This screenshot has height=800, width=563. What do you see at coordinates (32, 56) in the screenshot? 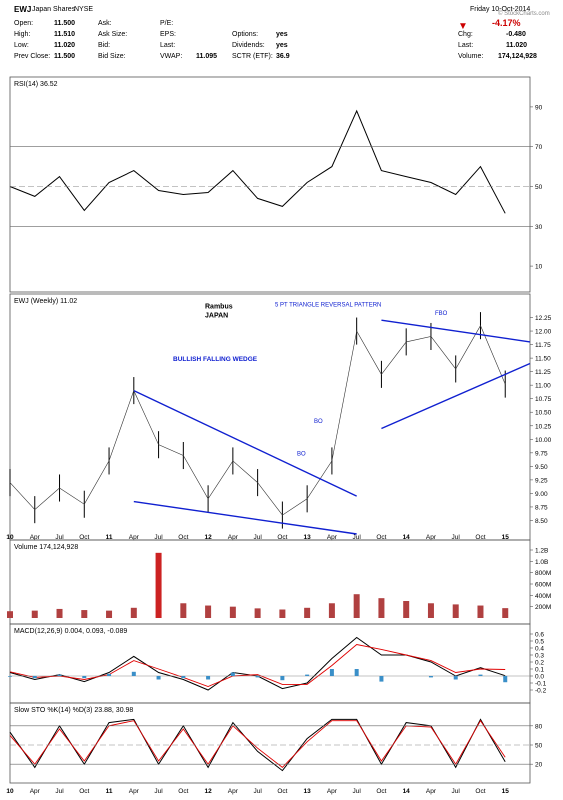
I see `label: Prev Close:` at bounding box center [32, 56].